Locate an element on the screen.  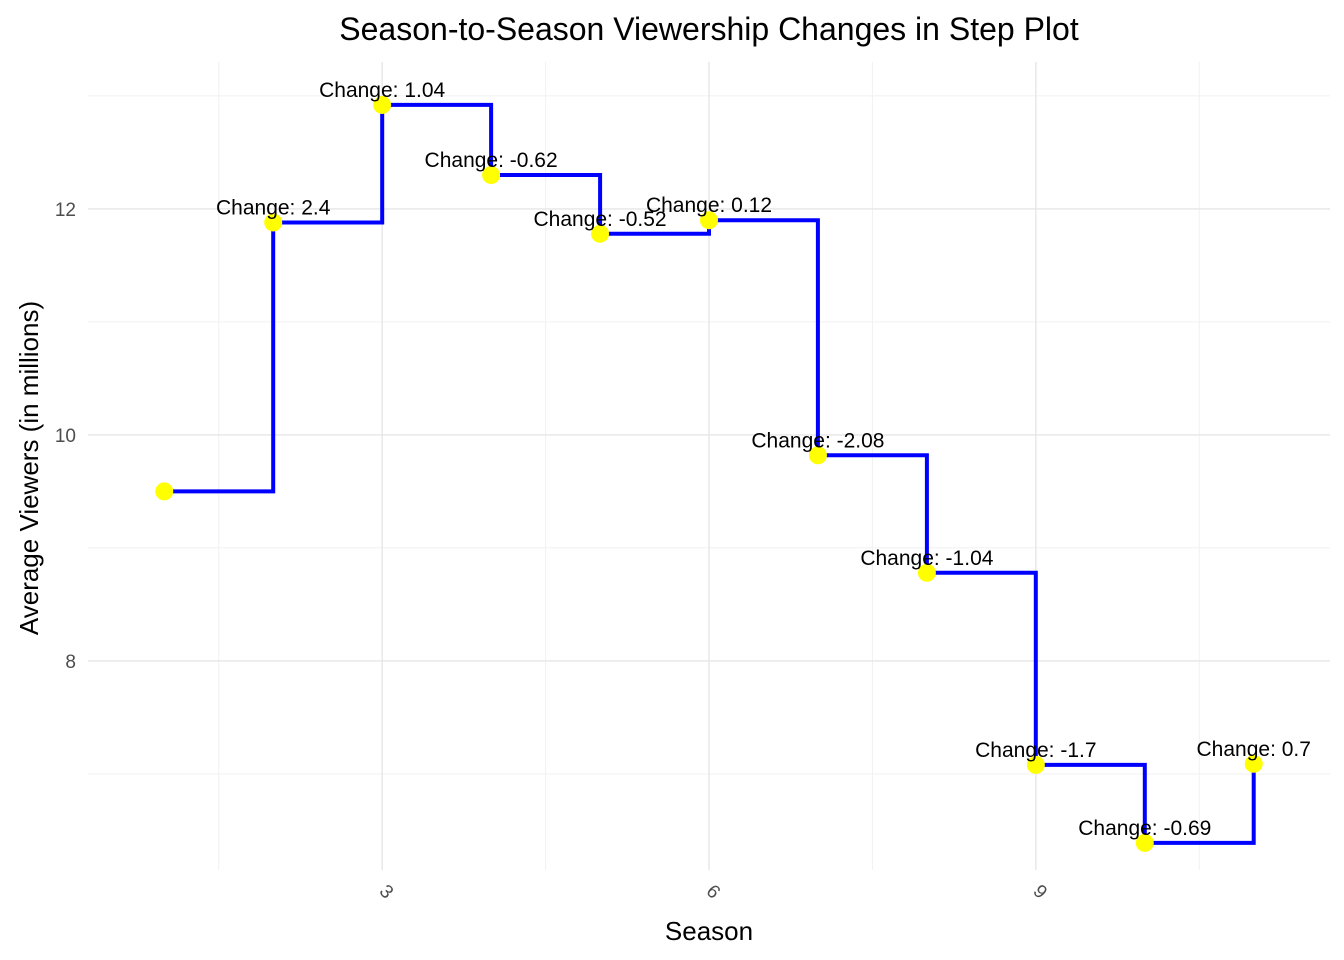
x-axis-title: Season is located at coordinates (709, 931).